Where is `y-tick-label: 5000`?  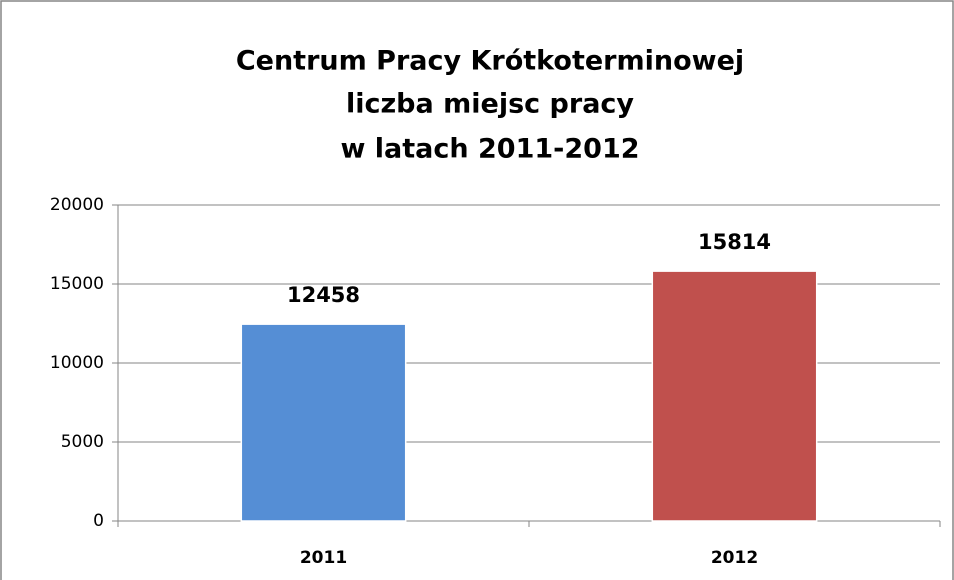
y-tick-label: 5000 is located at coordinates (82, 442).